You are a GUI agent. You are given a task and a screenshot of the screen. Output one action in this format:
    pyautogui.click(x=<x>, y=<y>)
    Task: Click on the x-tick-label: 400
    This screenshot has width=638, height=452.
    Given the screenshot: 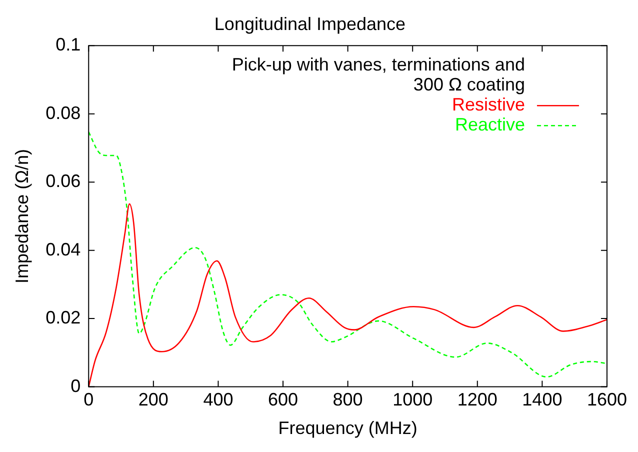 What is the action you would take?
    pyautogui.click(x=218, y=400)
    